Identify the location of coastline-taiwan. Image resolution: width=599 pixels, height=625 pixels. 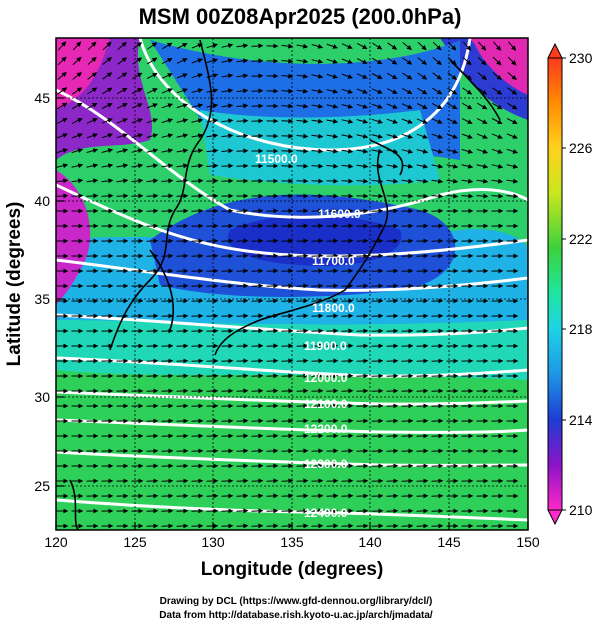
(74, 504).